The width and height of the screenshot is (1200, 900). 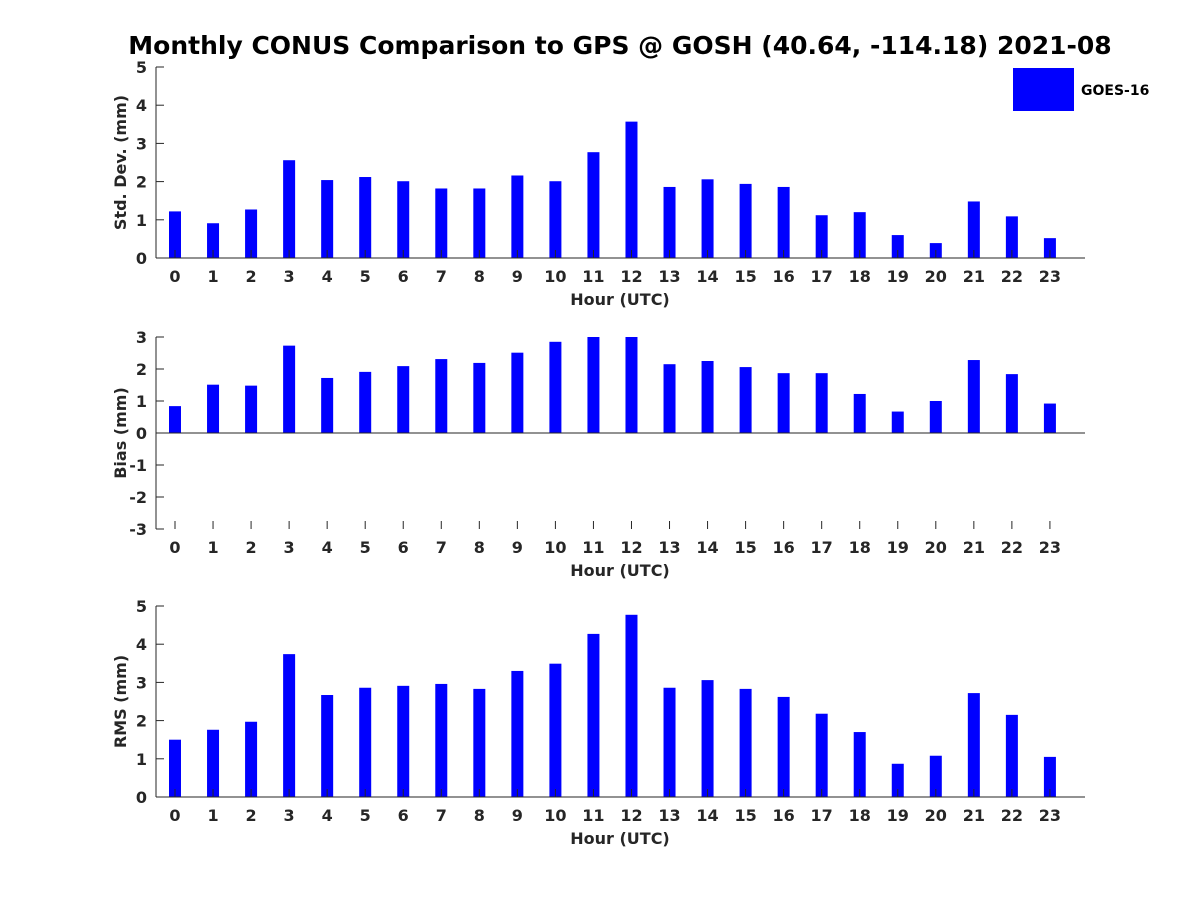 What do you see at coordinates (1081, 89) in the screenshot?
I see `legend: GOES-16` at bounding box center [1081, 89].